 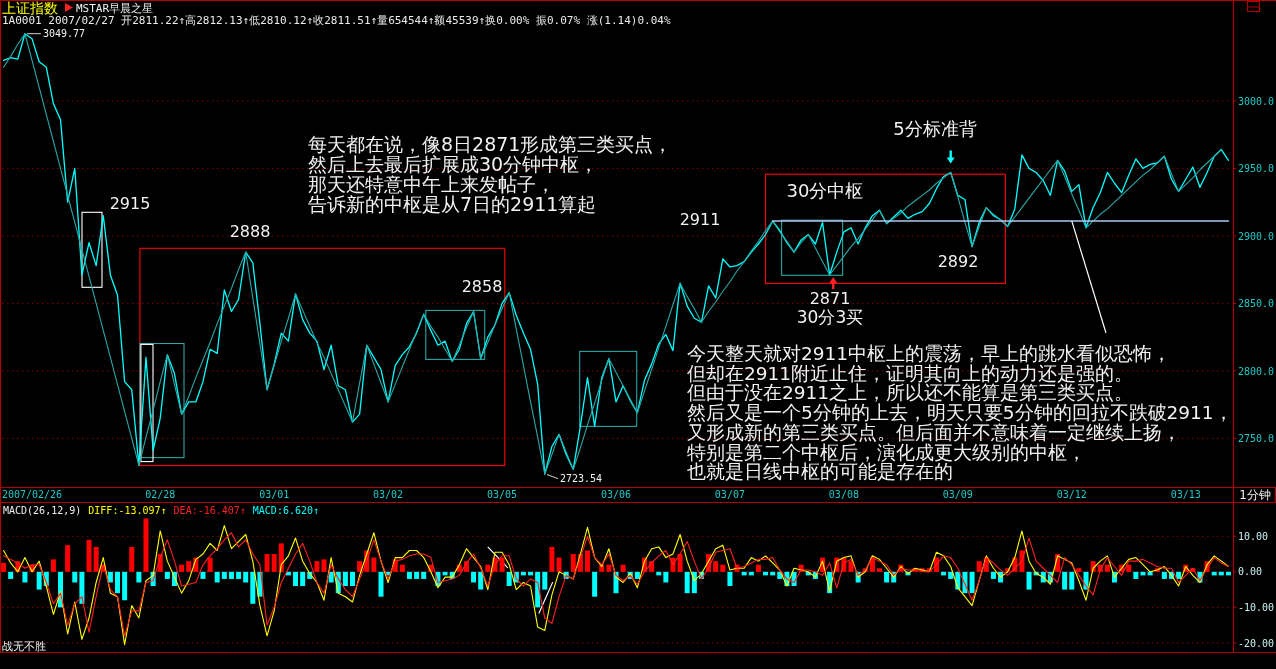 What do you see at coordinates (1256, 643) in the screenshot?
I see `y-tick-label: -20.00` at bounding box center [1256, 643].